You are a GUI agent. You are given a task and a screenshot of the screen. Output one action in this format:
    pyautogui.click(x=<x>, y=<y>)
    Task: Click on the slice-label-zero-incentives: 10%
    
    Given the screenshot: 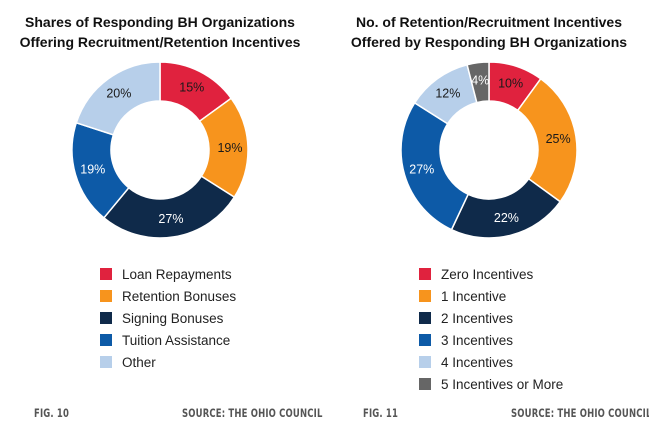 What is the action you would take?
    pyautogui.click(x=510, y=83)
    